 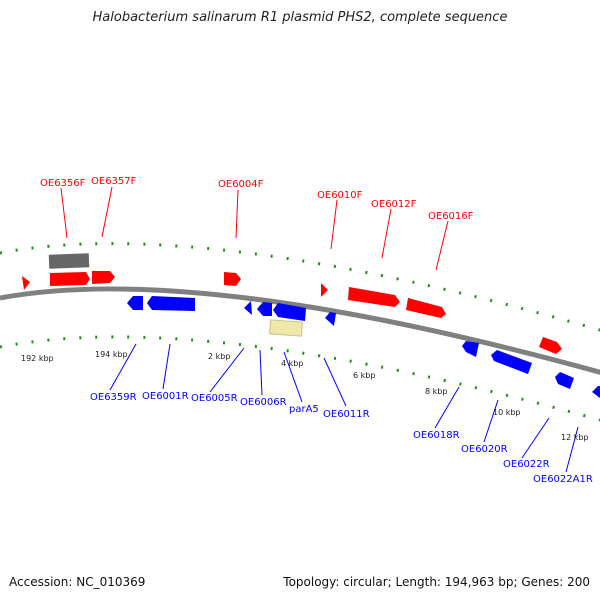 I want to click on kbp-label: 8 kbp, so click(x=436, y=391).